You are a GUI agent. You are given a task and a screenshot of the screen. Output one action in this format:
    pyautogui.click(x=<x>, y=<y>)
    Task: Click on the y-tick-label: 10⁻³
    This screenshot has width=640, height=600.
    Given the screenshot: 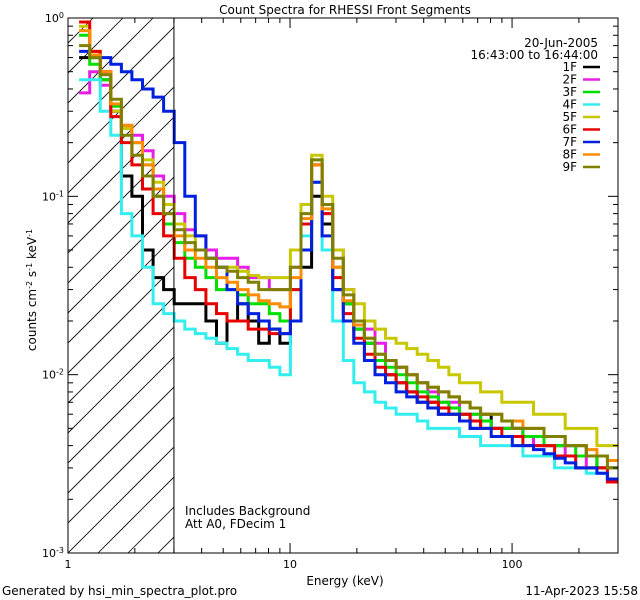 What is the action you would take?
    pyautogui.click(x=53, y=553)
    